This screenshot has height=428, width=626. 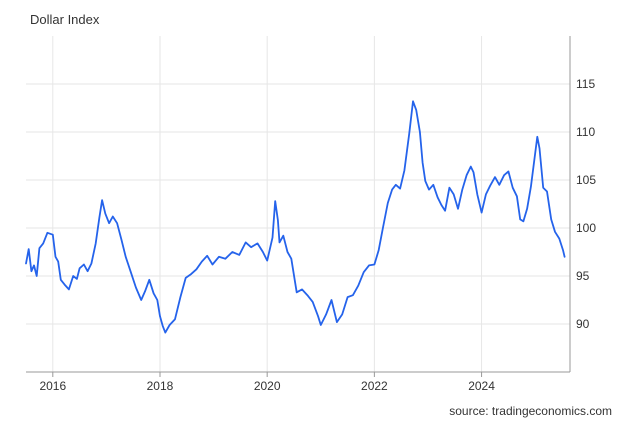 I want to click on y-tick-label: 110, so click(x=585, y=132).